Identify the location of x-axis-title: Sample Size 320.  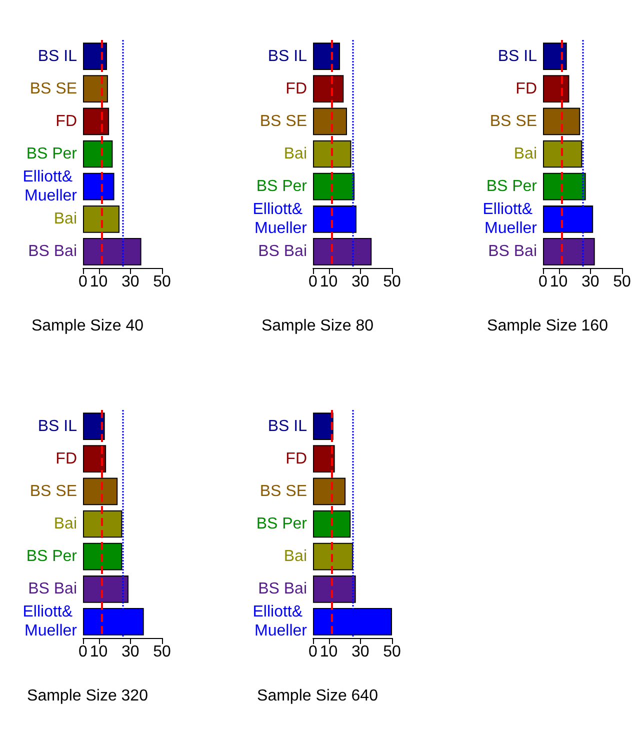
(87, 696).